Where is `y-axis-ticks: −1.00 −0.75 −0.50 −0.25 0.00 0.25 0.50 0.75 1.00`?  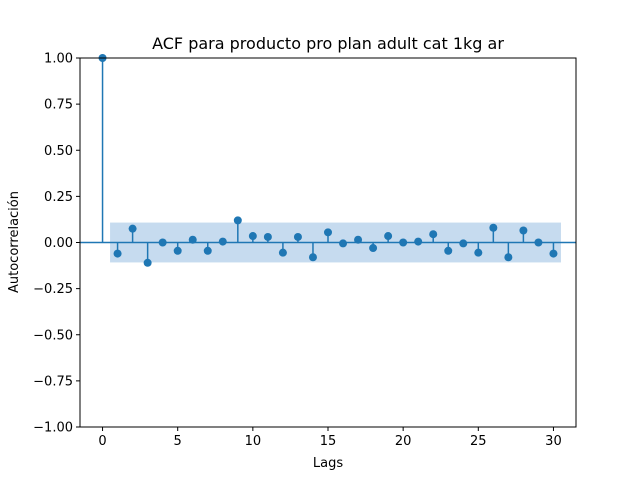
y-axis-ticks: −1.00 −0.75 −0.50 −0.25 0.00 0.25 0.50 0.75 1.00 is located at coordinates (56, 244).